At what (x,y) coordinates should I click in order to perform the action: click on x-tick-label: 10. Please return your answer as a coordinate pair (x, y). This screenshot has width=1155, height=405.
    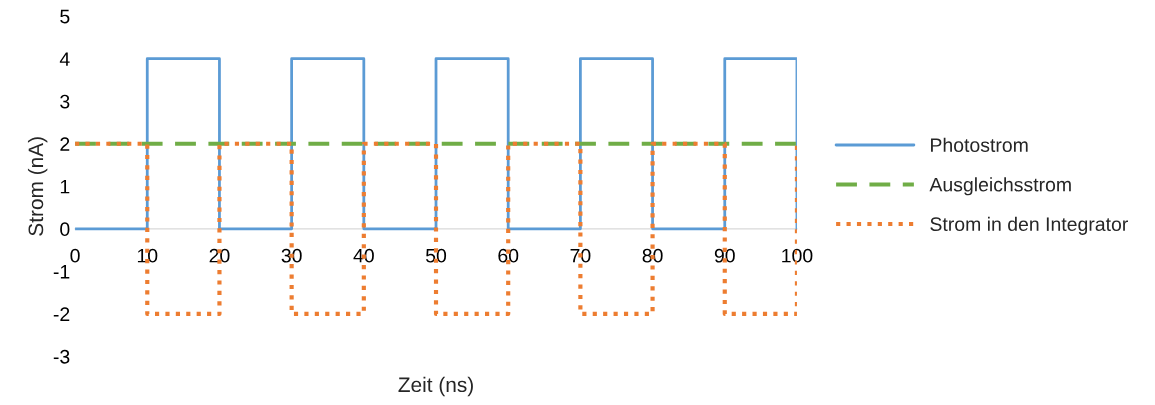
    Looking at the image, I should click on (147, 255).